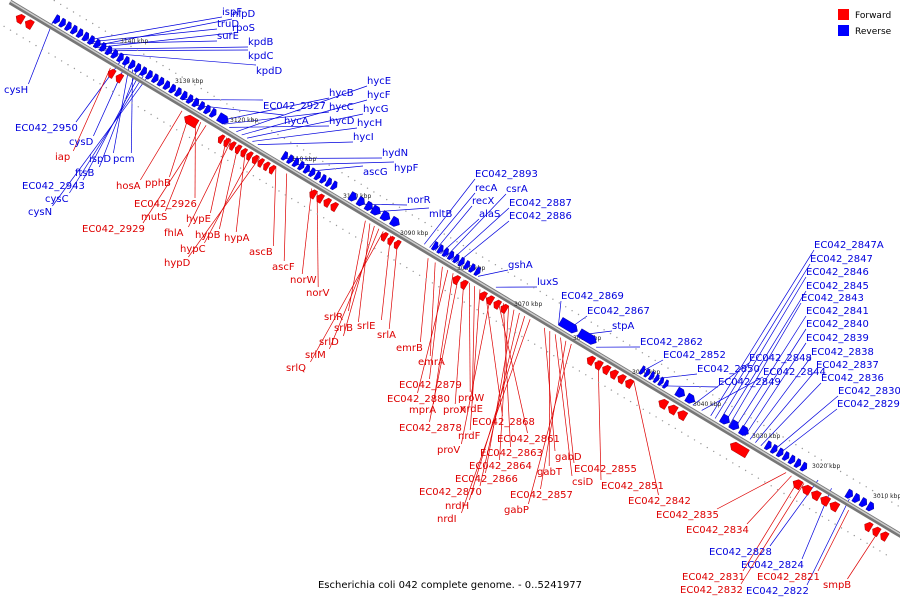  Describe the element at coordinates (868, 404) in the screenshot. I see `reverse-gene-label: EC042_2829` at that location.